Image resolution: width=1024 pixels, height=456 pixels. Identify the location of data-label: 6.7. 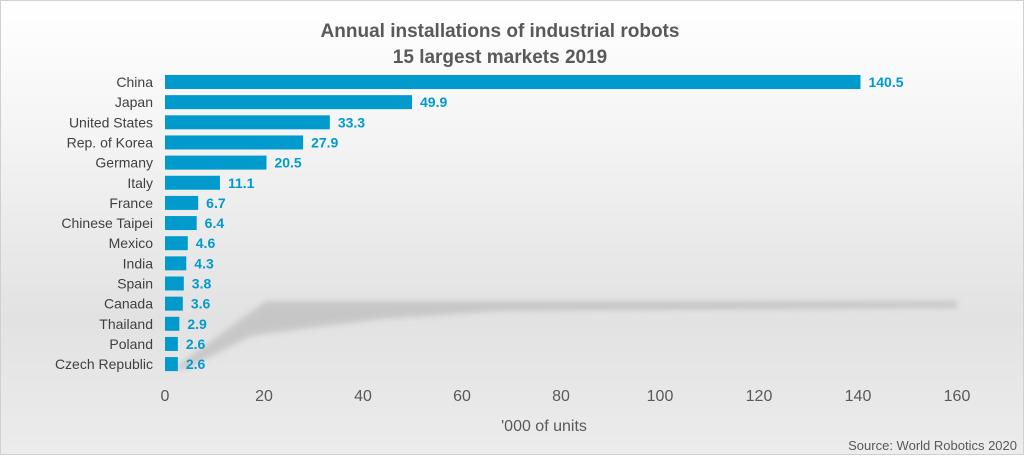
(216, 203).